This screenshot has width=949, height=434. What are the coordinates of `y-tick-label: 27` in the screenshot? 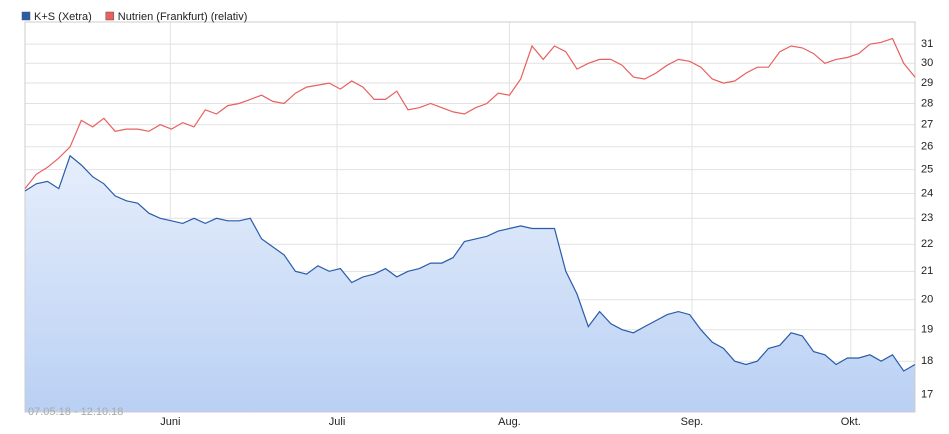 It's located at (927, 125).